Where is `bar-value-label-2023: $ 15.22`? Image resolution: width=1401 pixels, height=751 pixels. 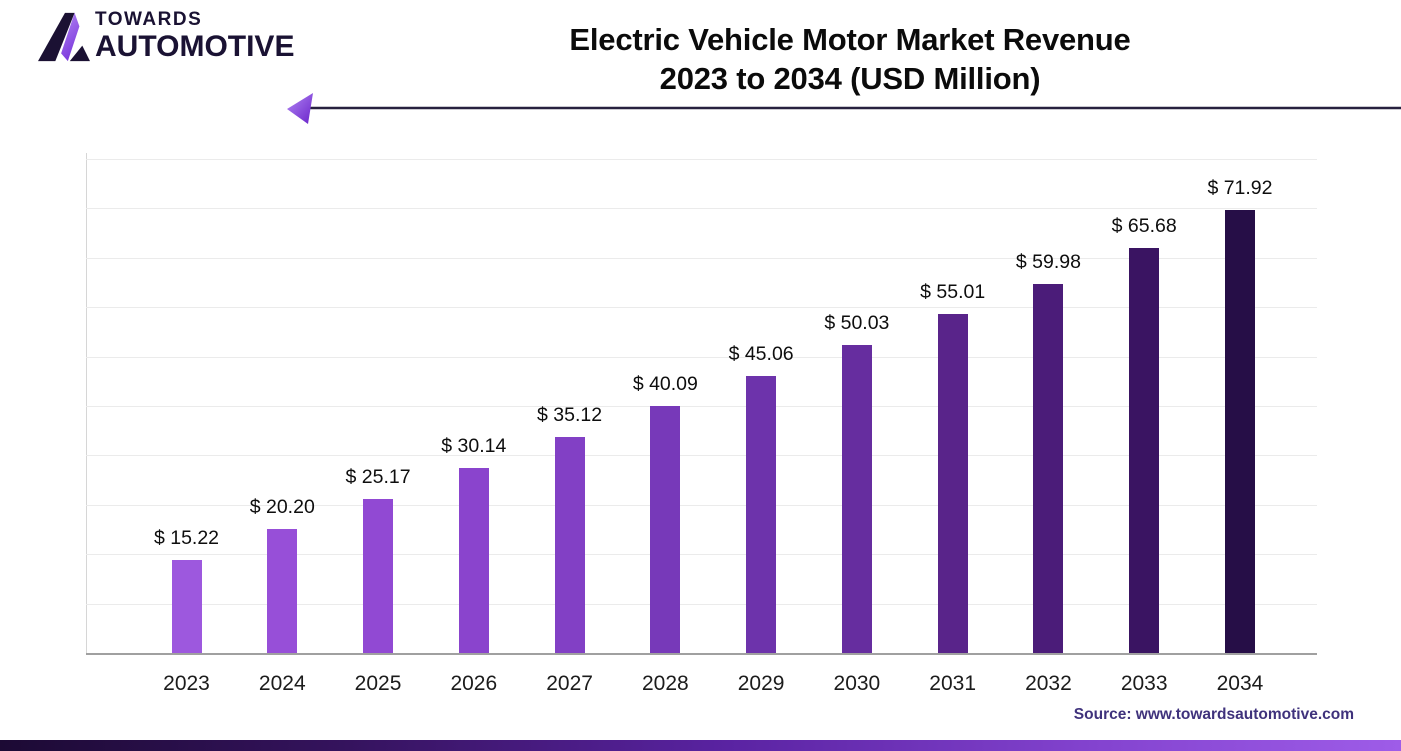
bar-value-label-2023: $ 15.22 is located at coordinates (186, 538).